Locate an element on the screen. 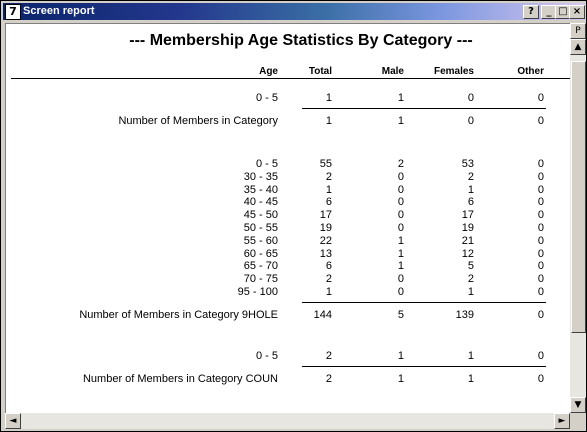 The width and height of the screenshot is (587, 432). help-button: ? is located at coordinates (531, 12).